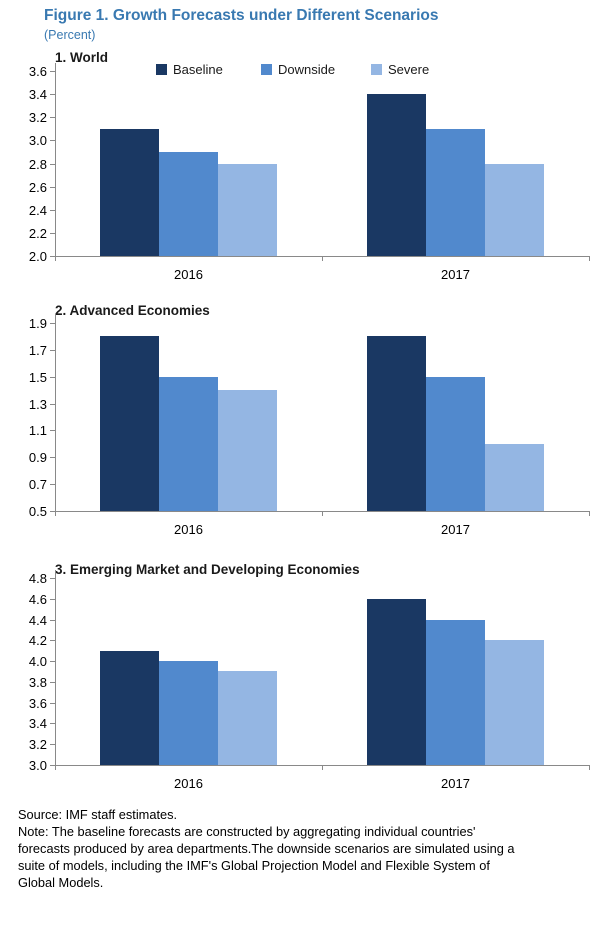 The image size is (609, 926). Describe the element at coordinates (98, 814) in the screenshot. I see `source-line: Source: IMF staff estimates.` at that location.